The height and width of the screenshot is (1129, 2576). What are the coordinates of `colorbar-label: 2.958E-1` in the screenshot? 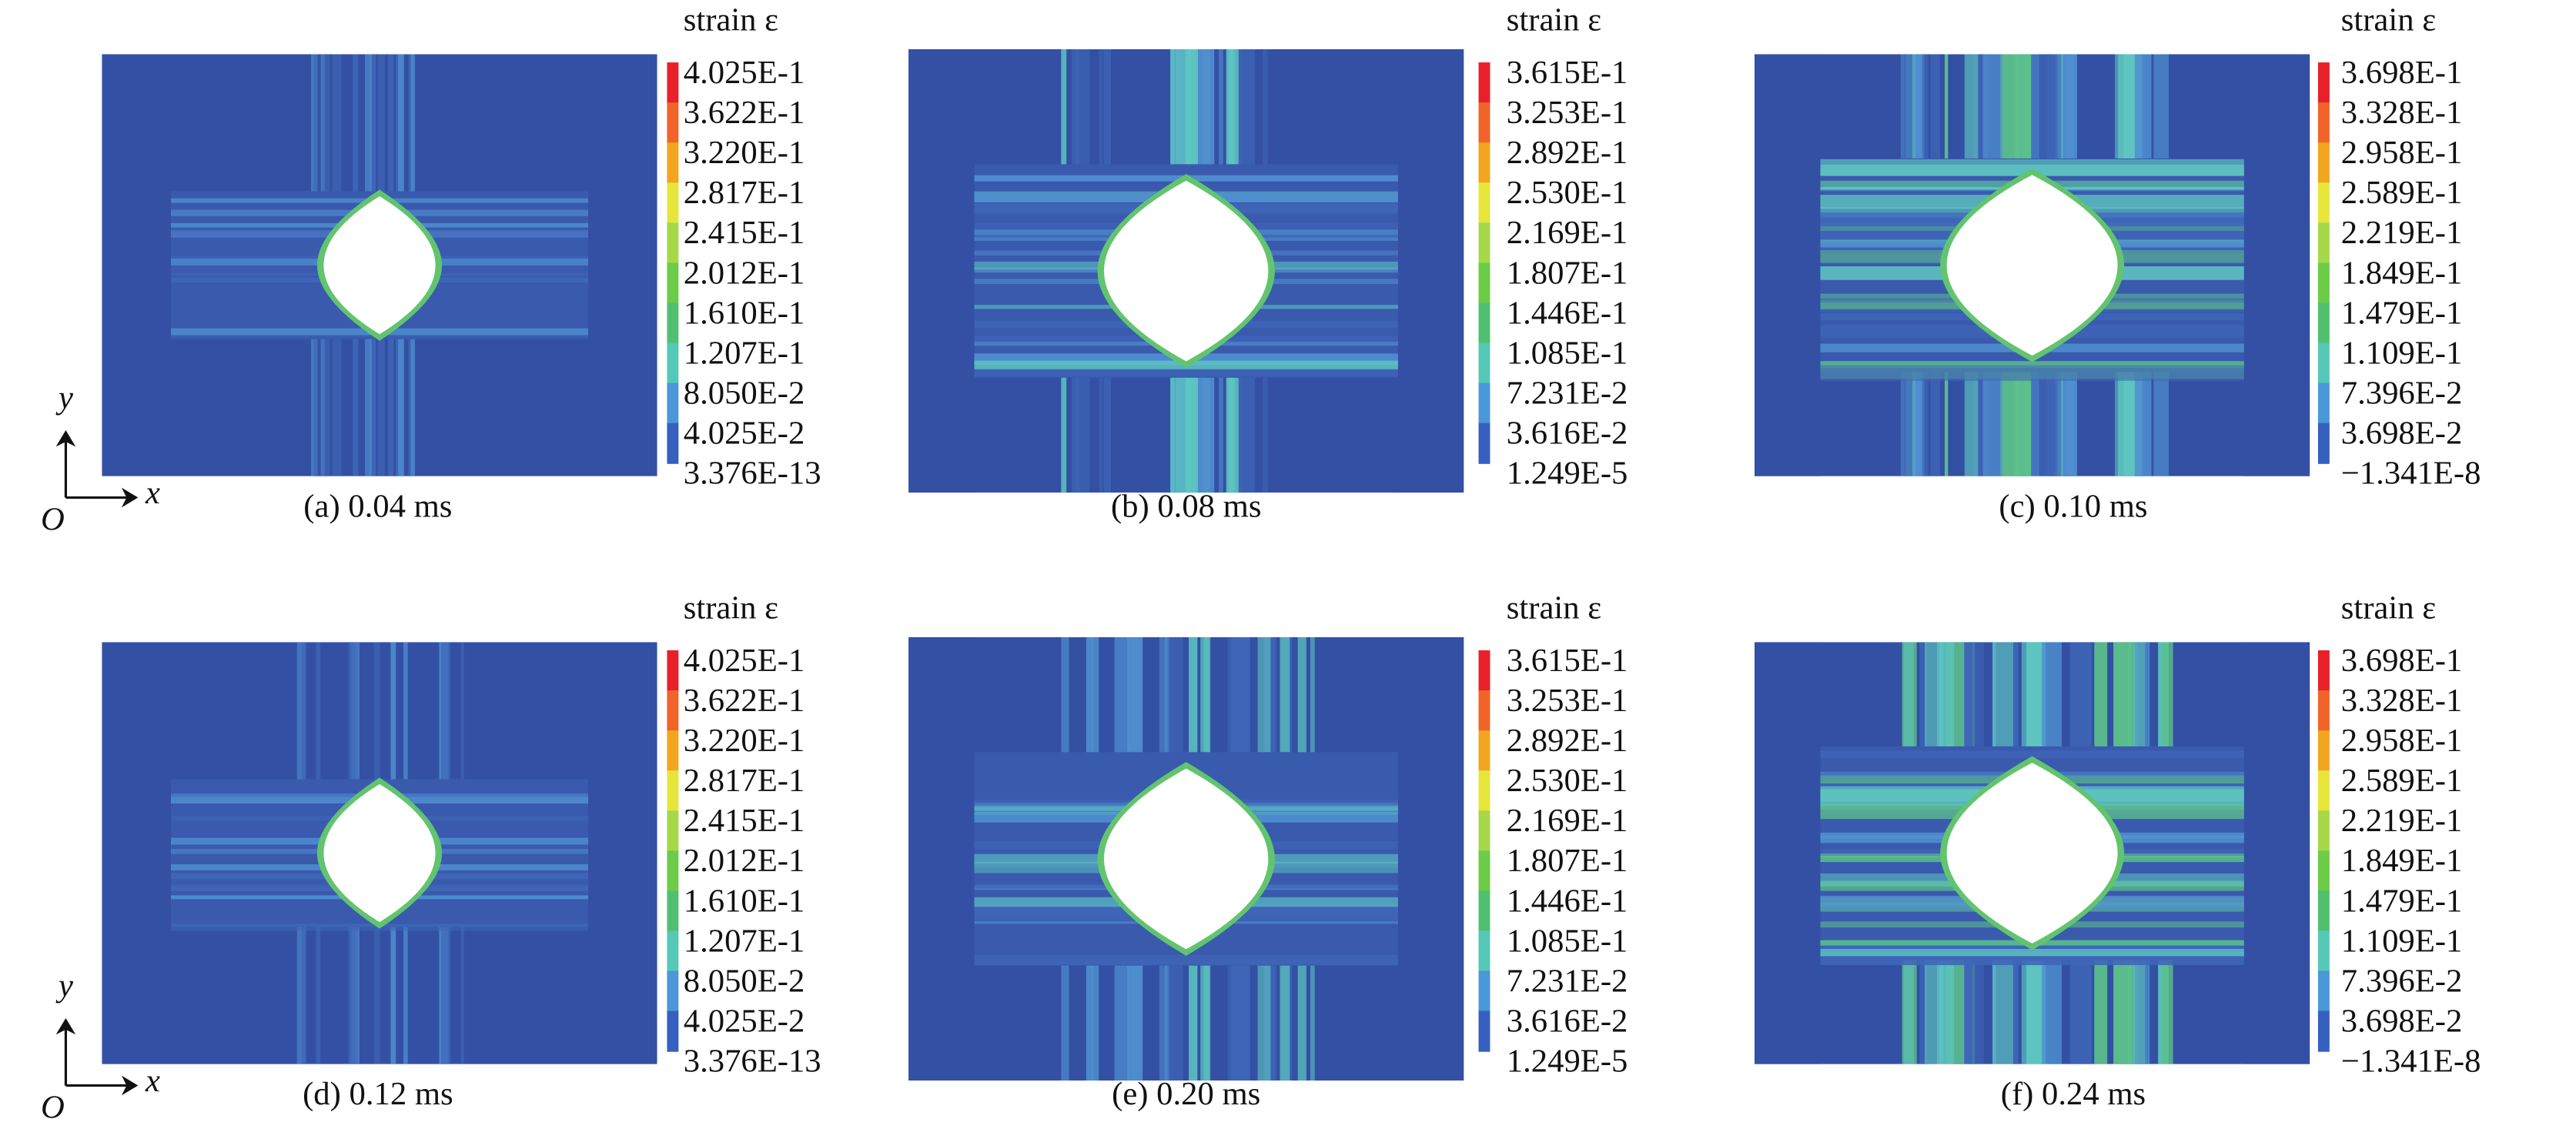 It's located at (2402, 741).